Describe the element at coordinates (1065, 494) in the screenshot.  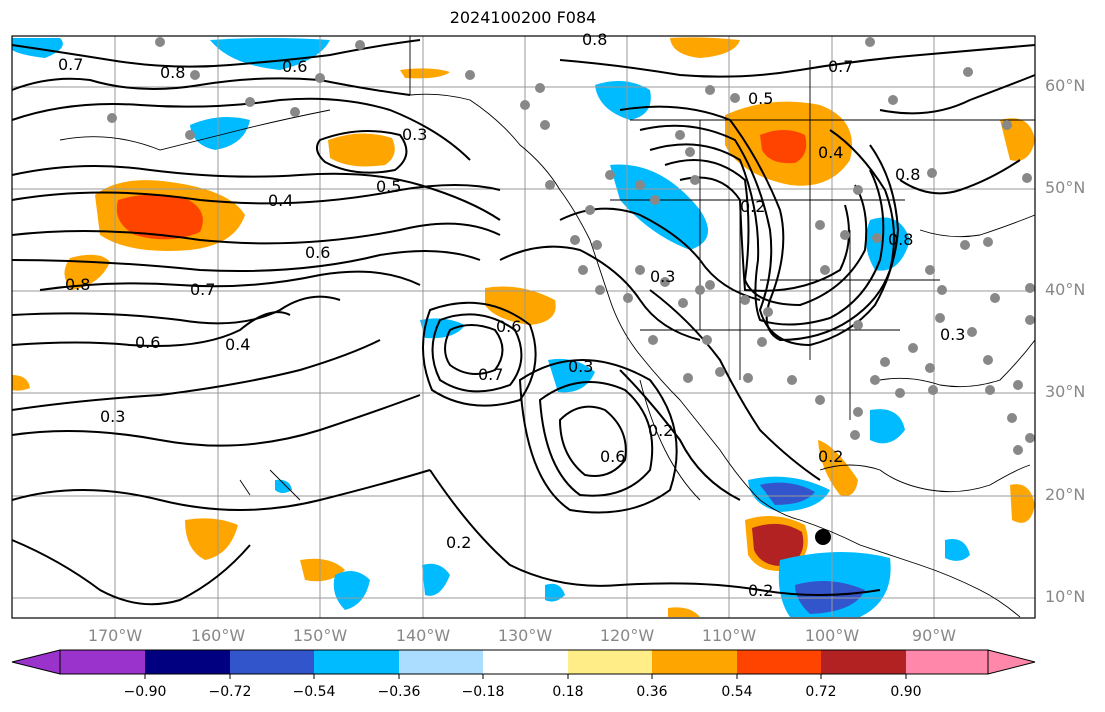
I see `lat-label: 20°N` at that location.